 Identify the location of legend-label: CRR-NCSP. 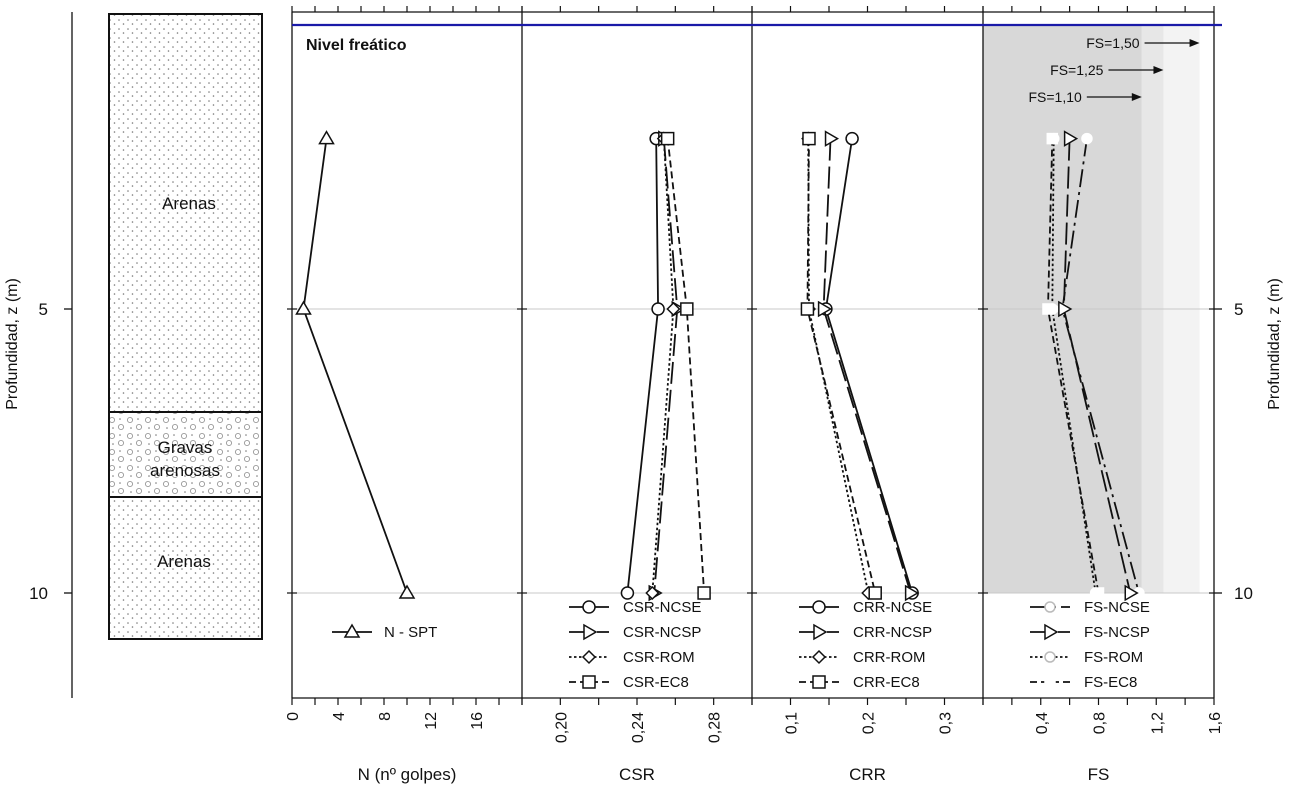
(892, 632).